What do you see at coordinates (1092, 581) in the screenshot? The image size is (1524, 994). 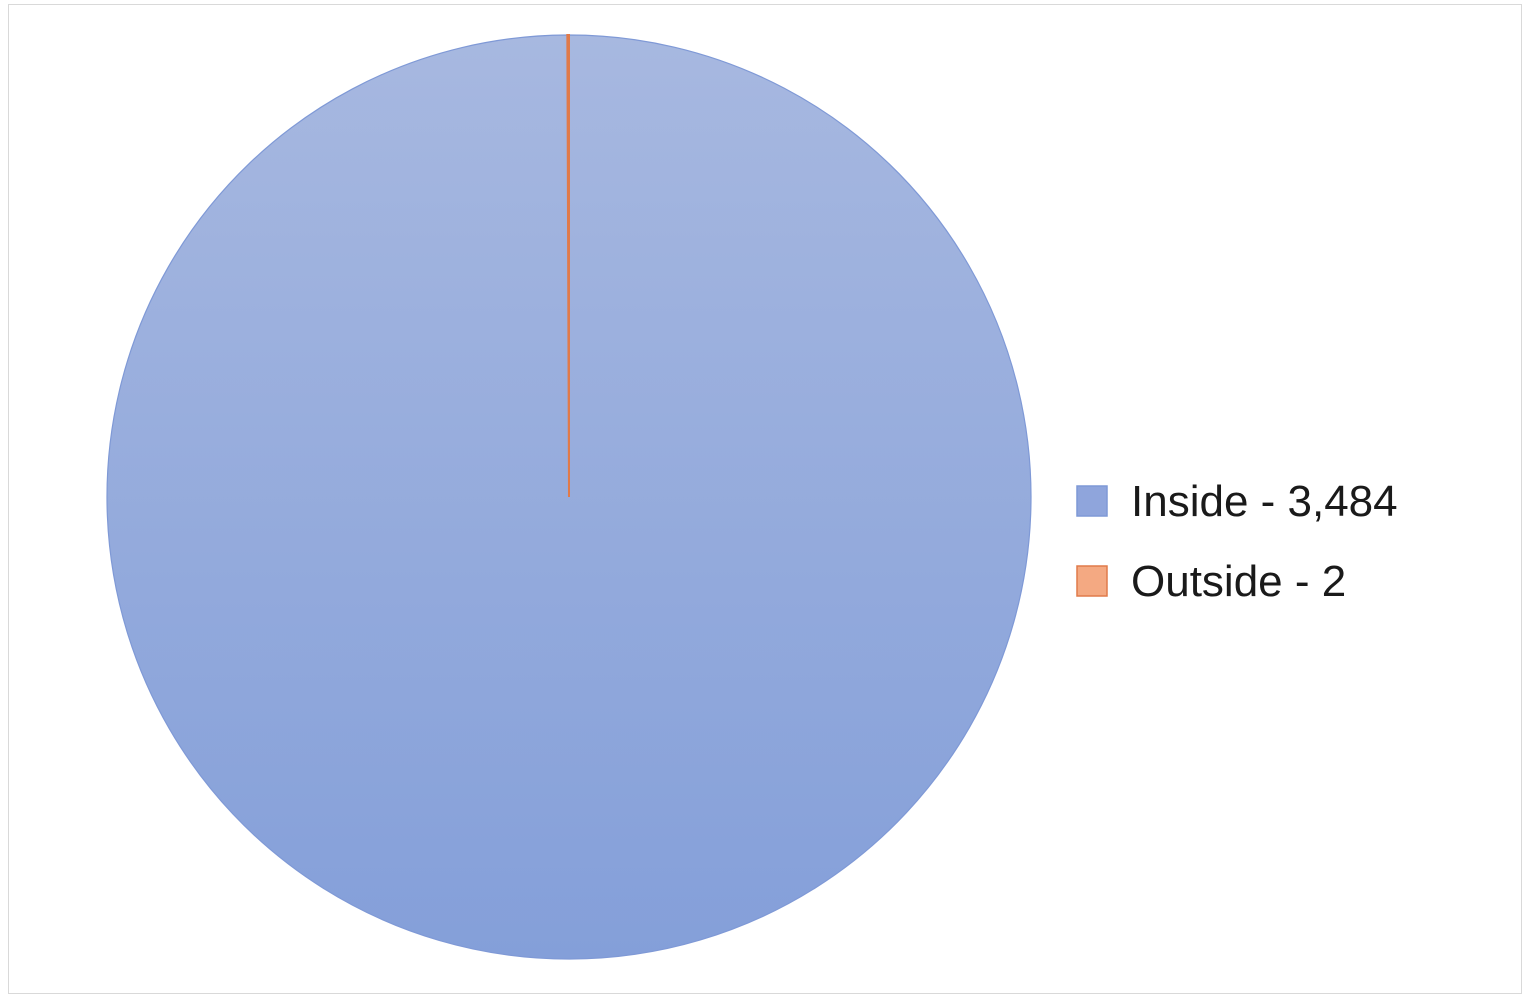 I see `legend-swatch-outside` at bounding box center [1092, 581].